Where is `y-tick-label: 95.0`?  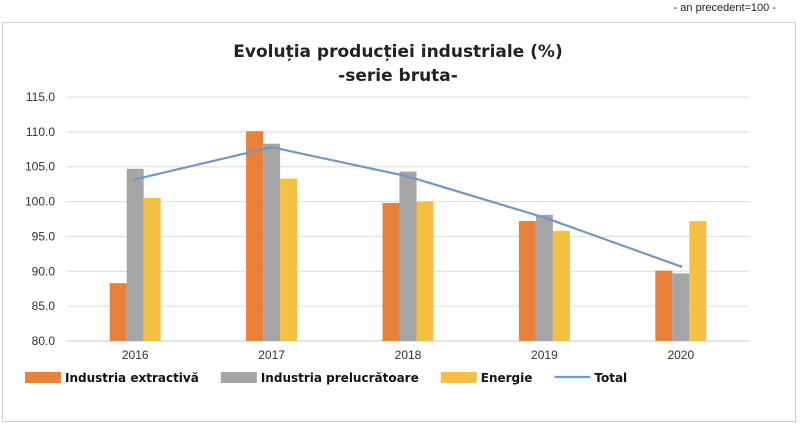
y-tick-label: 95.0 is located at coordinates (44, 236).